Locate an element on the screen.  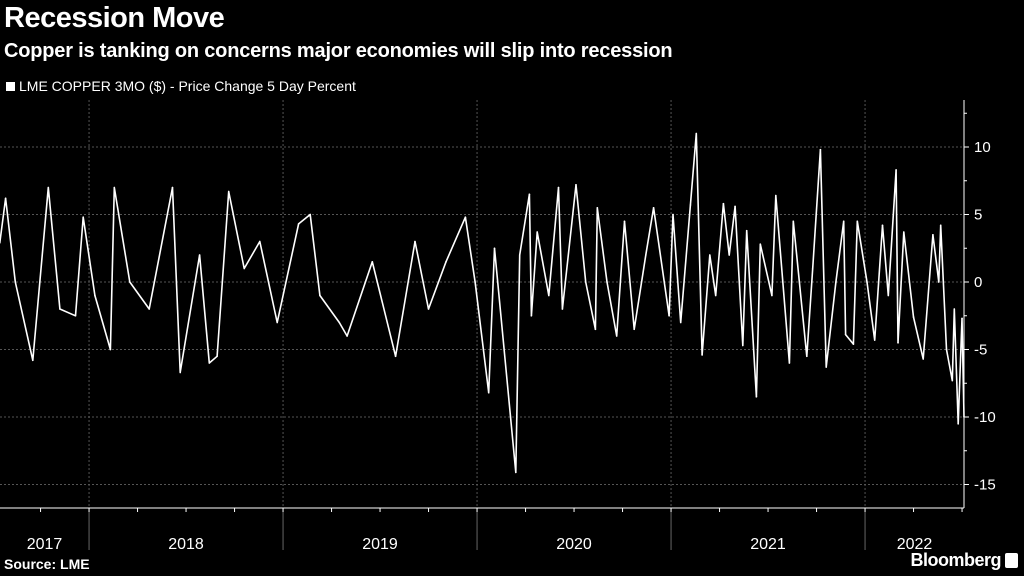
x-tick-label: 2018 is located at coordinates (186, 544).